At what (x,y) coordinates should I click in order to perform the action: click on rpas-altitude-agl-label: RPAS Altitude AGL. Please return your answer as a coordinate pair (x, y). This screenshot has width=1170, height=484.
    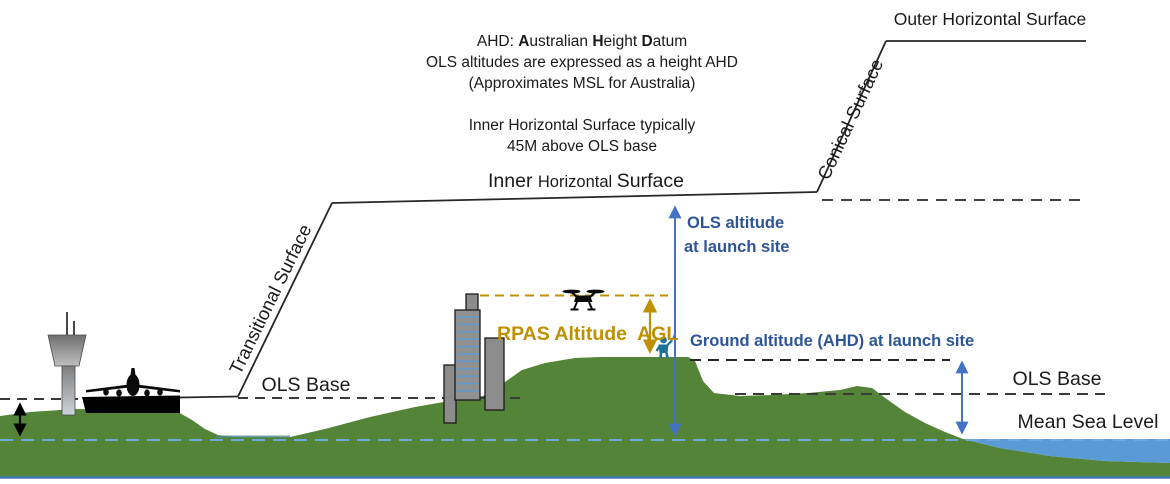
    Looking at the image, I should click on (587, 334).